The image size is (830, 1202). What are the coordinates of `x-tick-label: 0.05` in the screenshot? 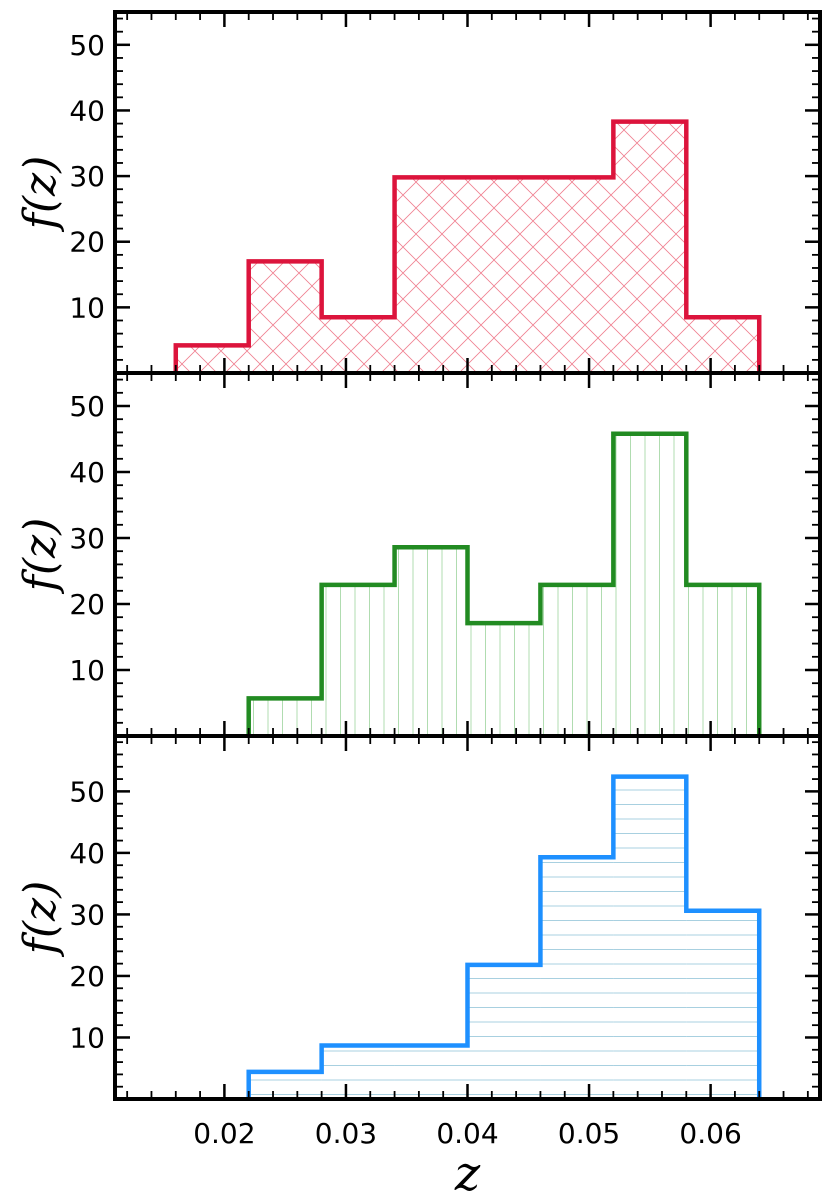 It's located at (589, 1133).